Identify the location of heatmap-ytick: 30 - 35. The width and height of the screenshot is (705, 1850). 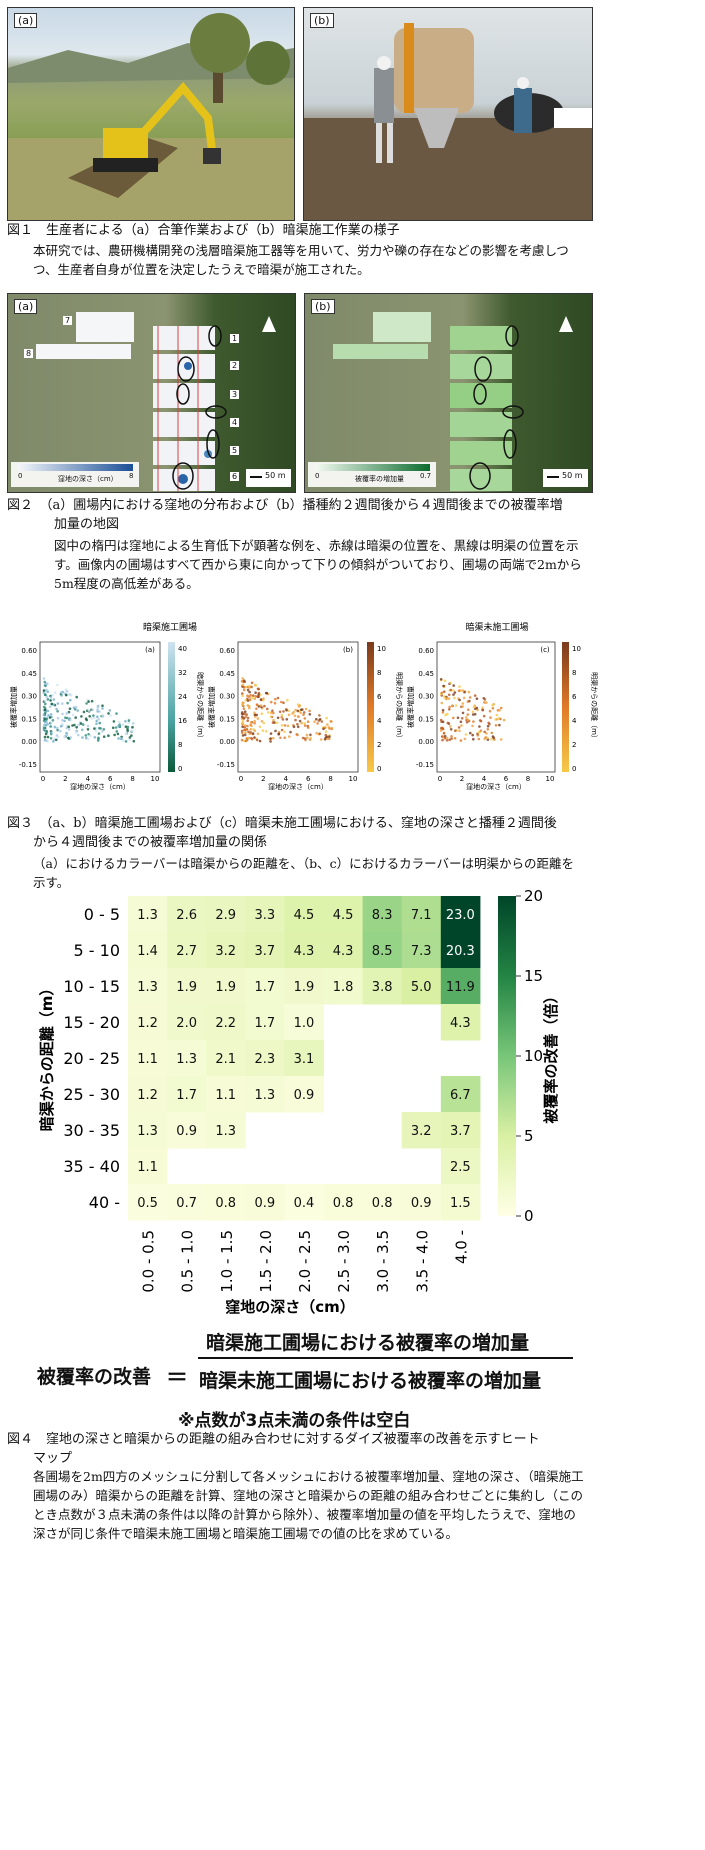
(91, 1130).